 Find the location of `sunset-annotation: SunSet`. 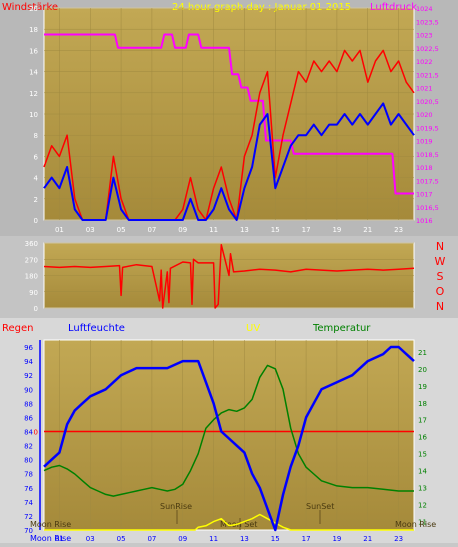

sunset-annotation: SunSet is located at coordinates (320, 506).